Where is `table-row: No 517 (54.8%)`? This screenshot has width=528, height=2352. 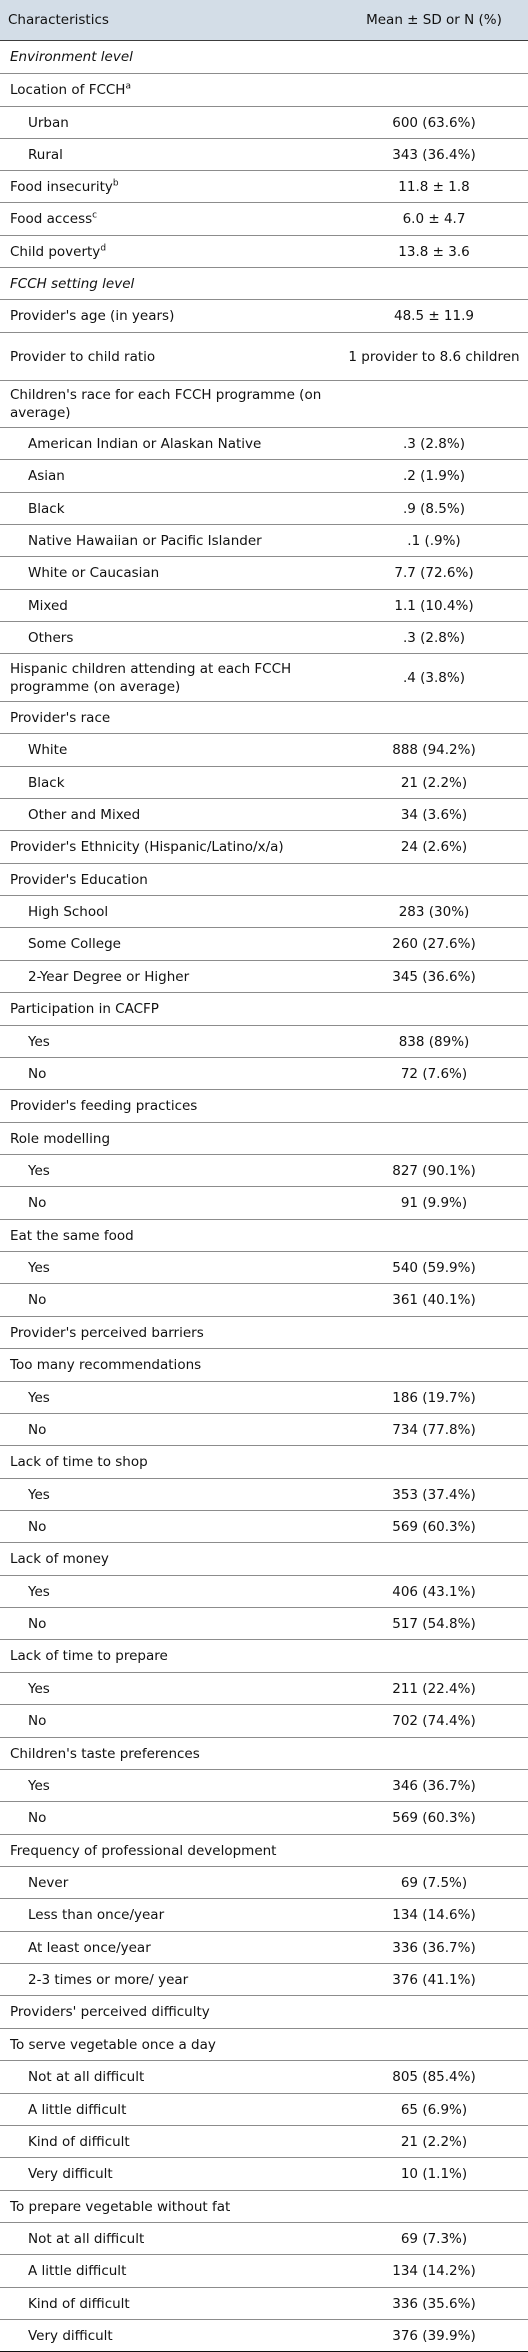
table-row: No 517 (54.8%) is located at coordinates (264, 1623).